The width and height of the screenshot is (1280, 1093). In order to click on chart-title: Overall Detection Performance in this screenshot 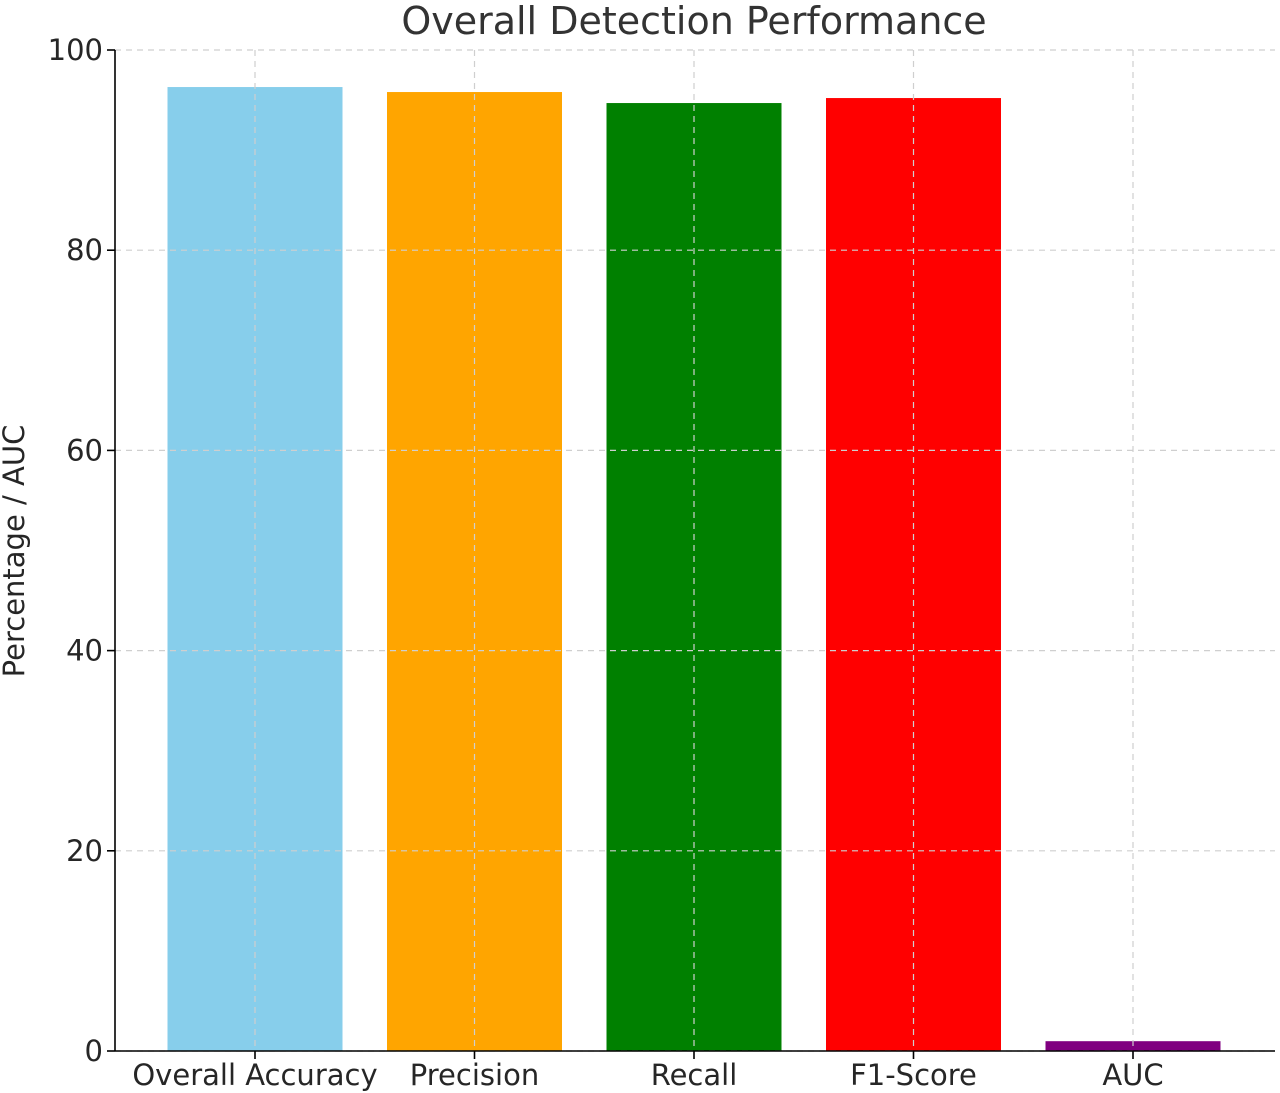, I will do `click(693, 21)`.